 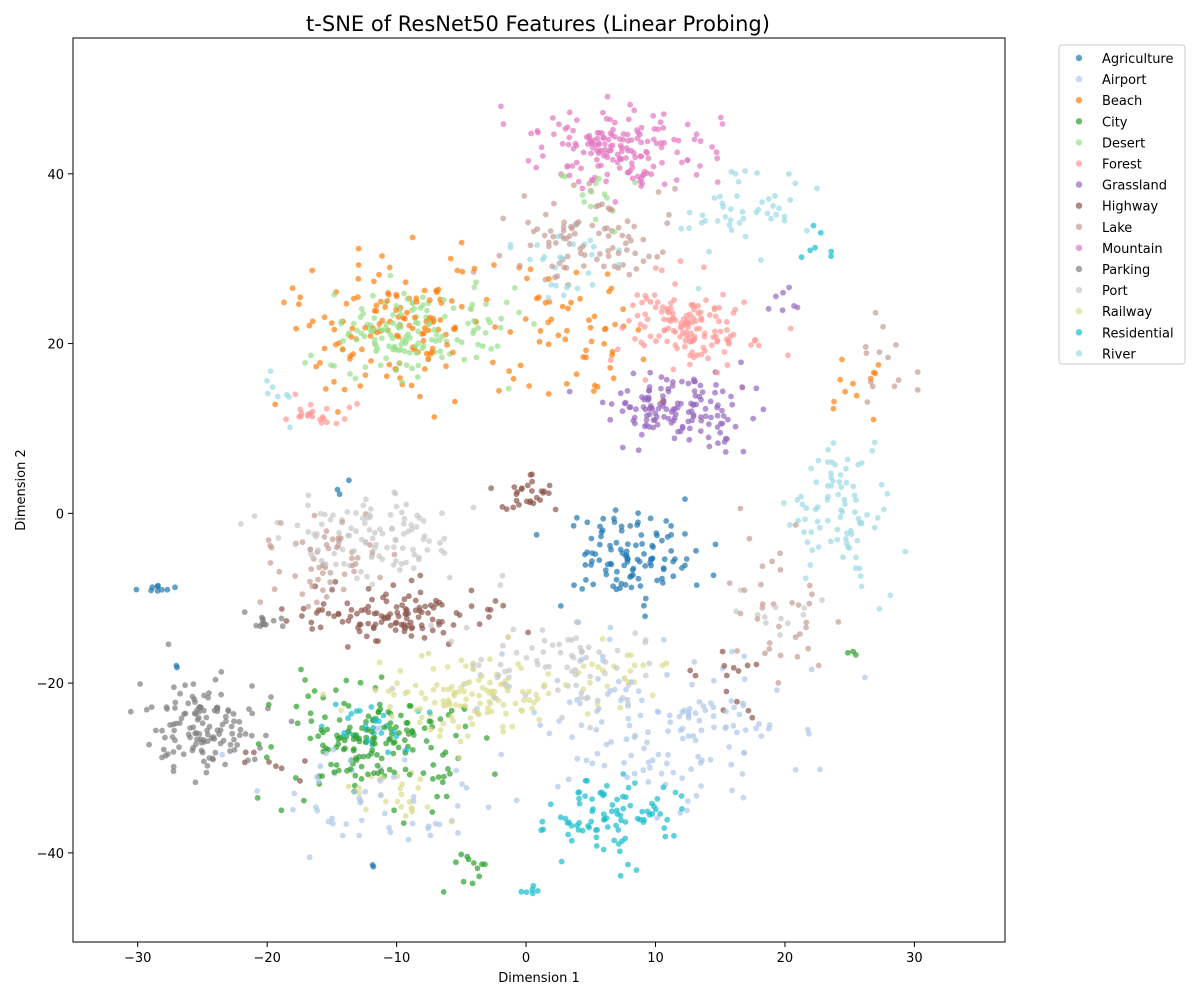 What do you see at coordinates (1126, 270) in the screenshot?
I see `legend-label: Parking` at bounding box center [1126, 270].